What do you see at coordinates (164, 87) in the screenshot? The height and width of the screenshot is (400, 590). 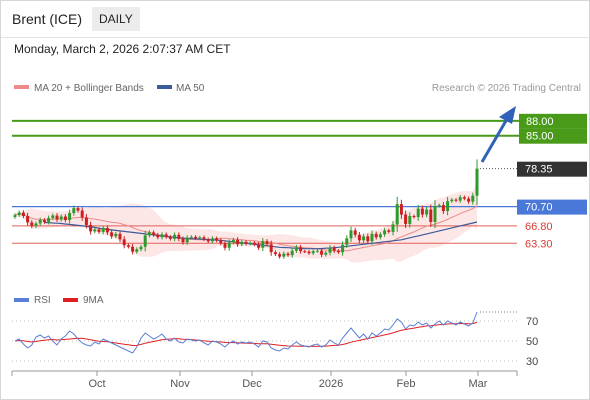 I see `ma50-legend-swatch` at bounding box center [164, 87].